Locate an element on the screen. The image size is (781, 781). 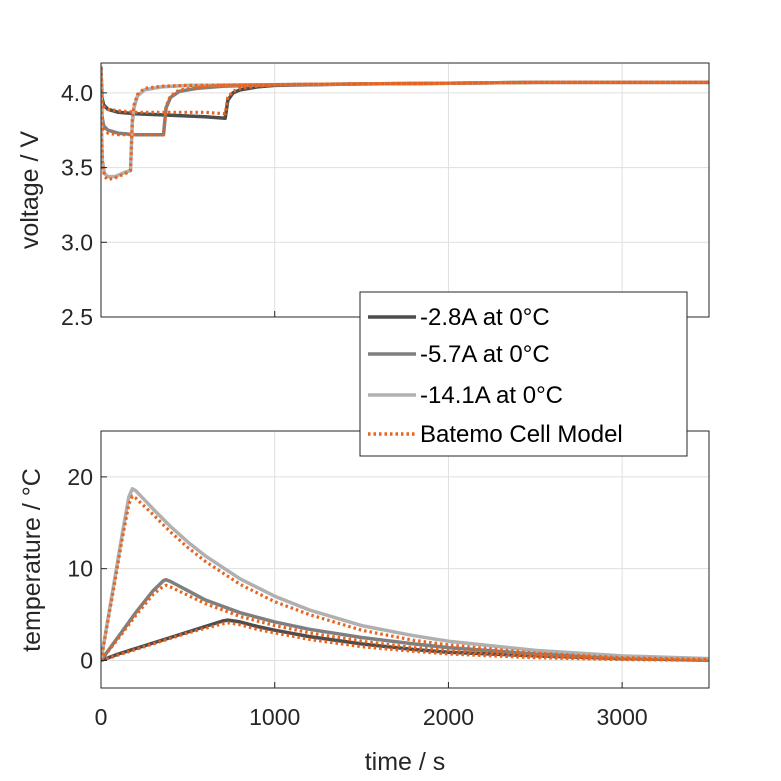
temperature-ylabel: temperature / °C is located at coordinates (32, 560).